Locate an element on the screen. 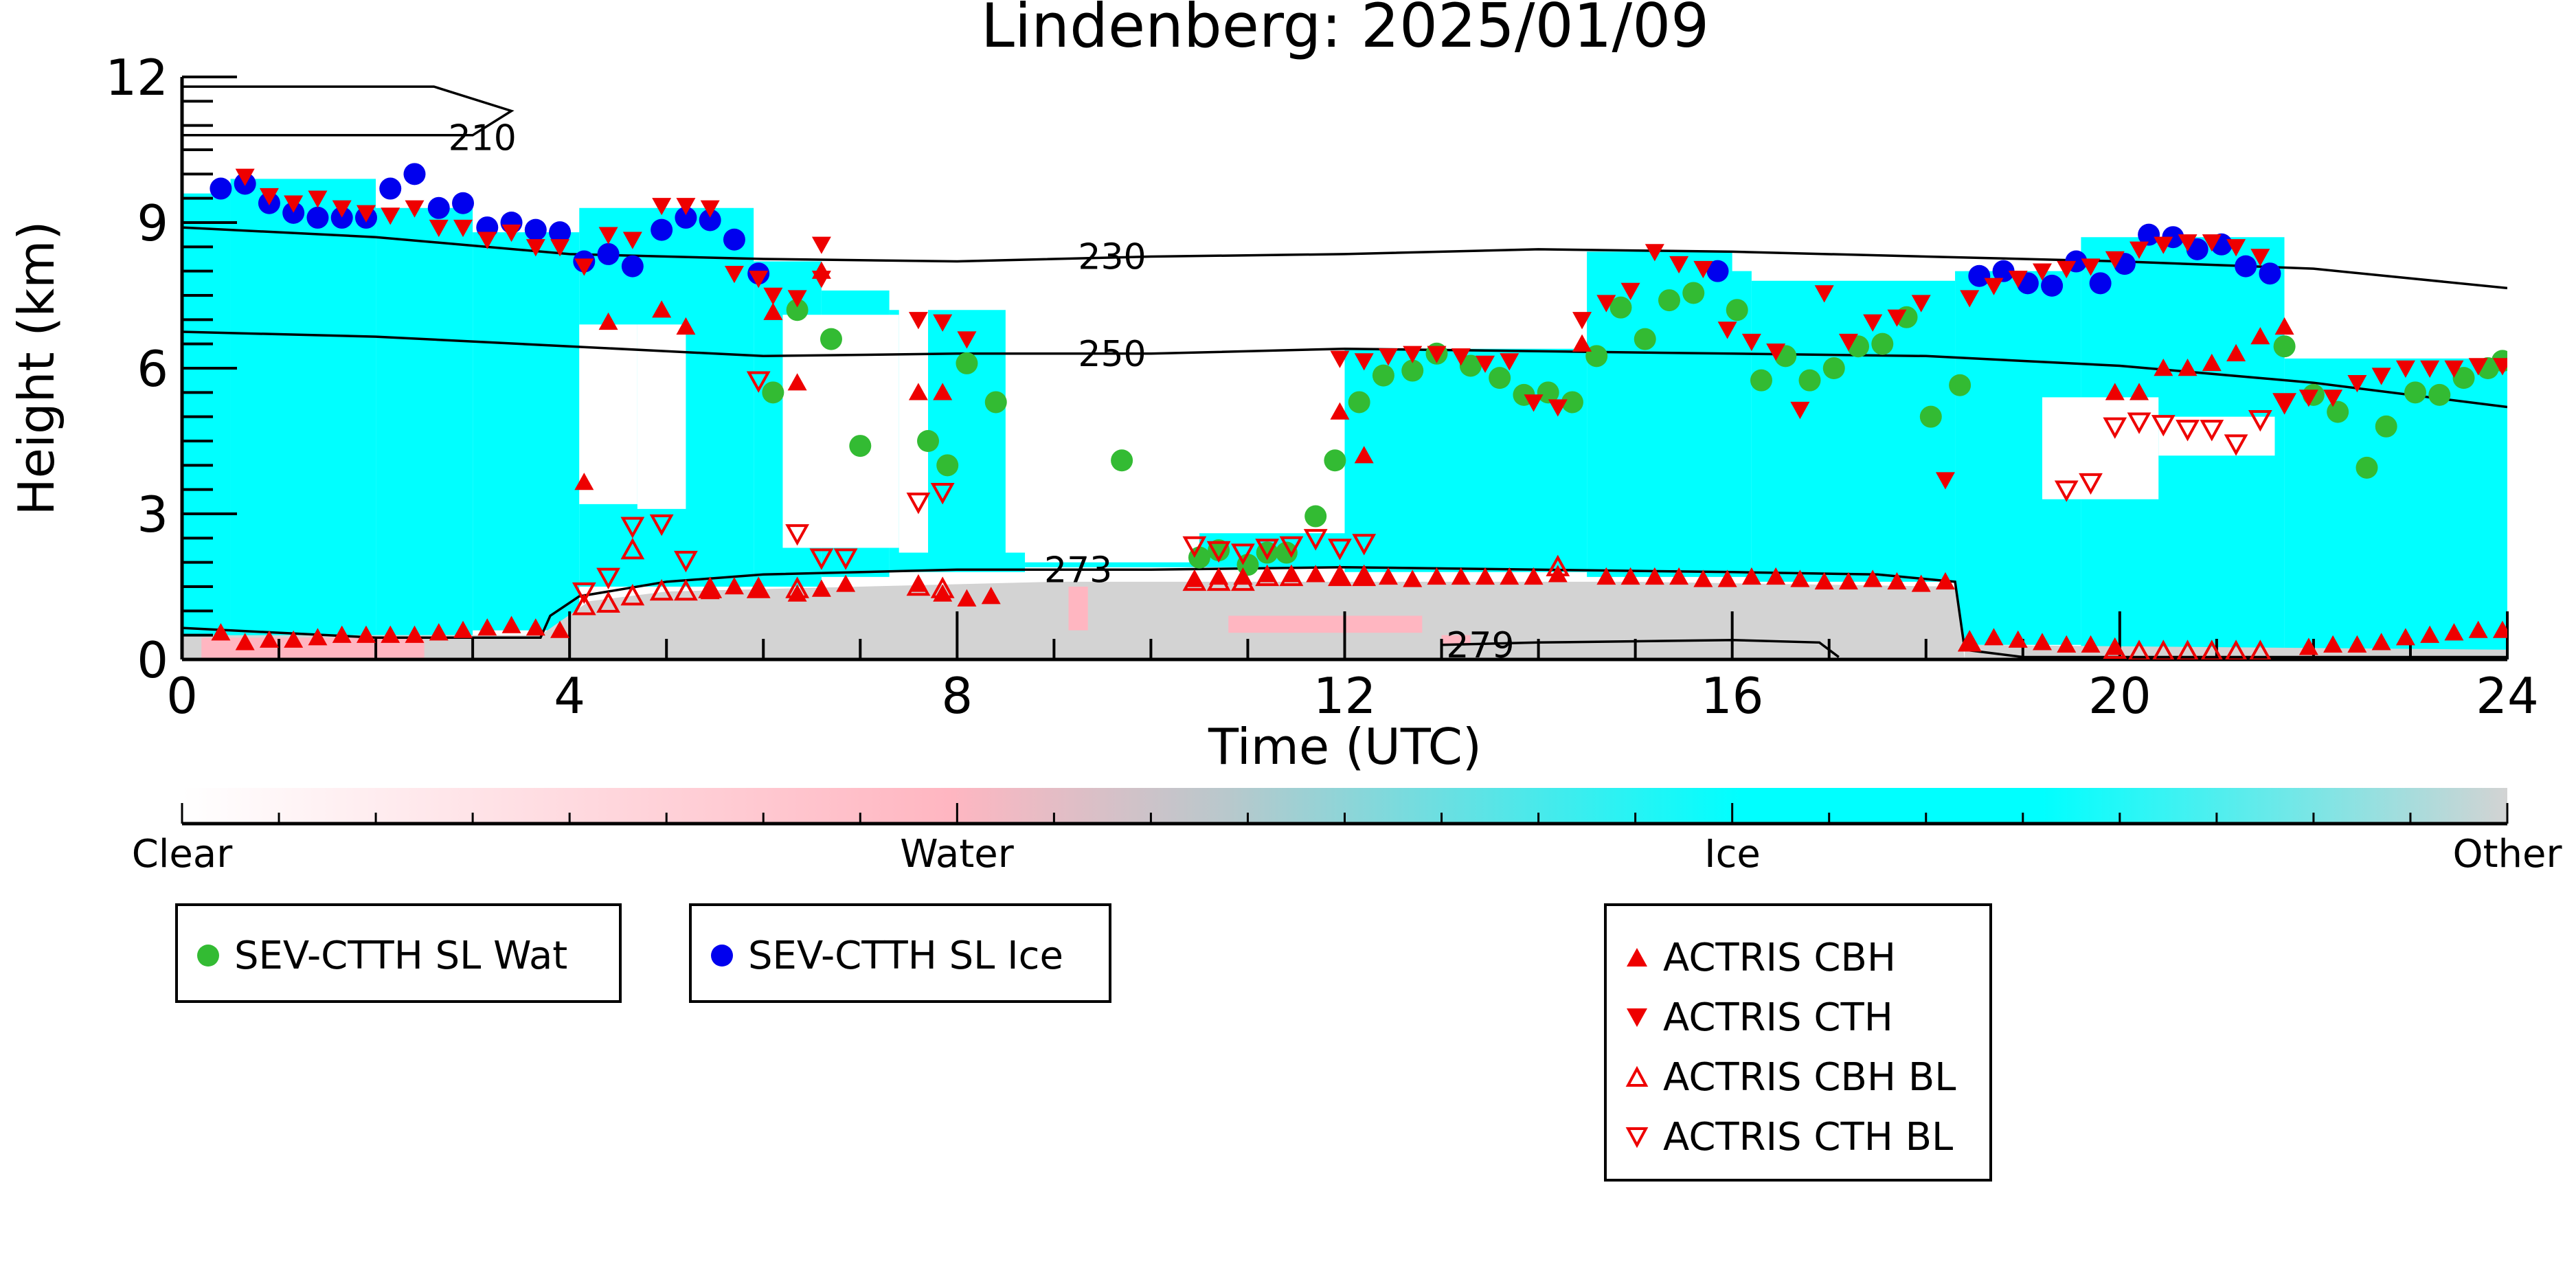  legend-label: ACTRIS CBH BL is located at coordinates (1809, 1077).